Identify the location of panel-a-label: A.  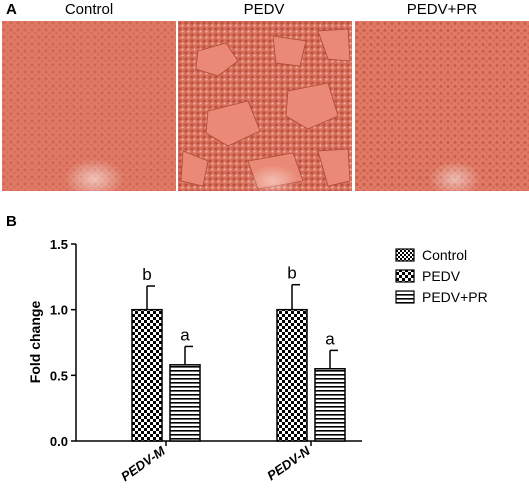
(11, 9).